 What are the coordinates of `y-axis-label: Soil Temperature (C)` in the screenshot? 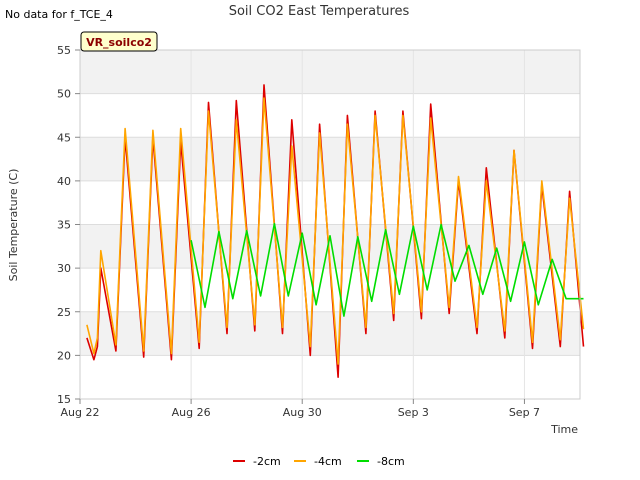 It's located at (13, 225).